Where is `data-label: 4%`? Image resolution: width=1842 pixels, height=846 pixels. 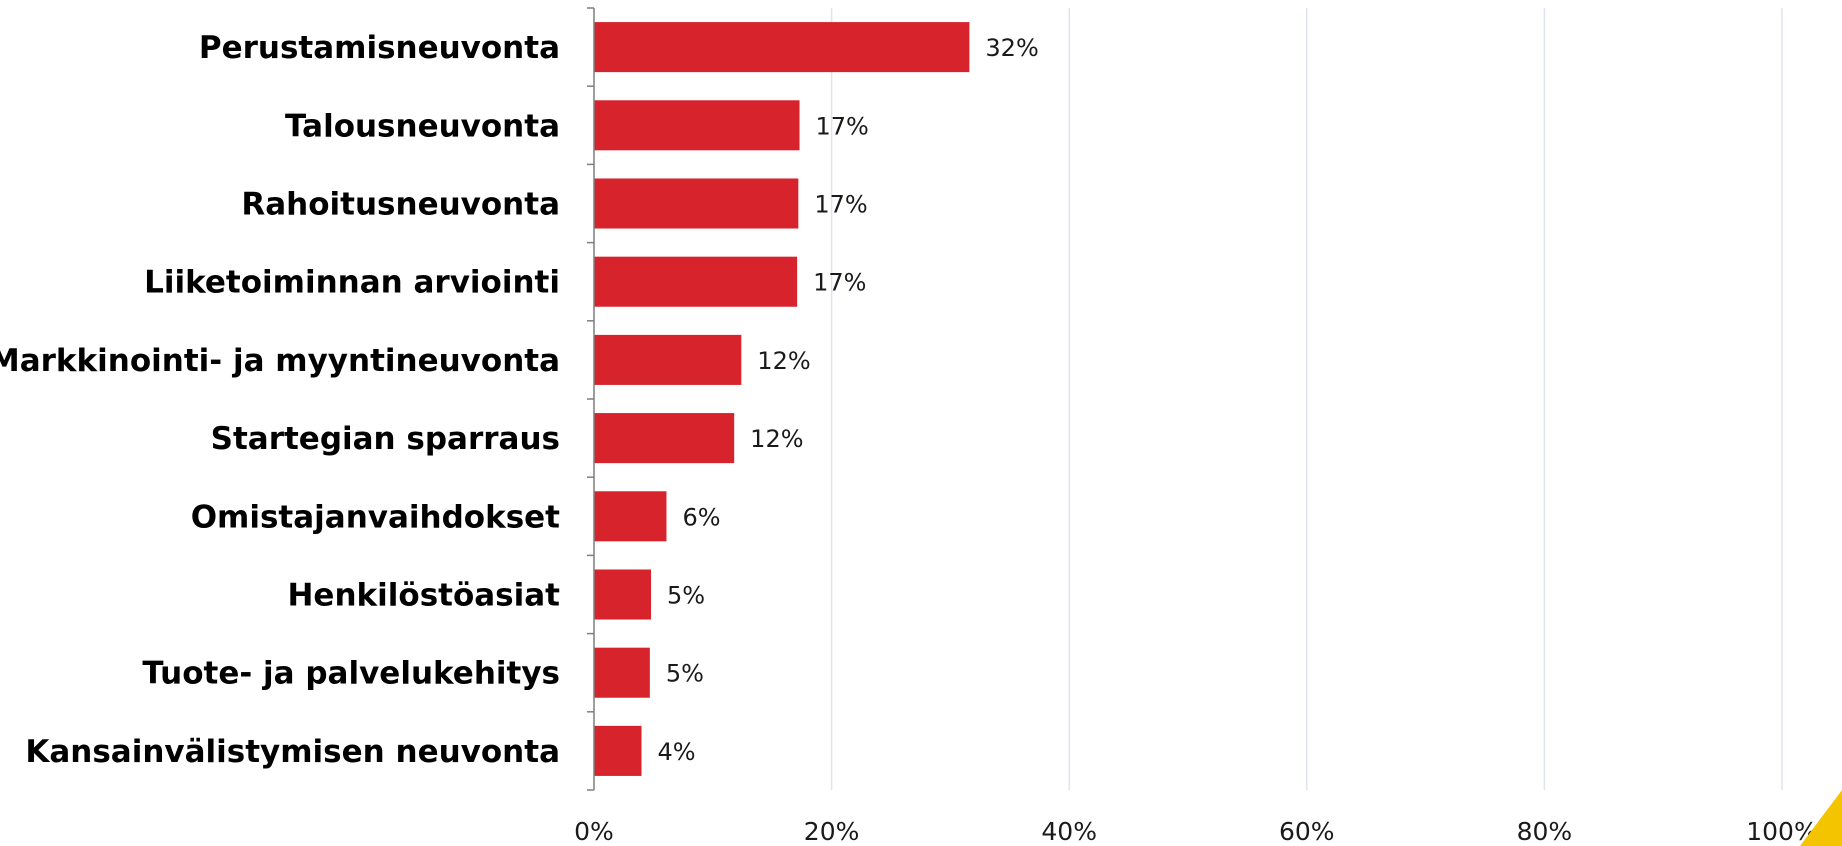
data-label: 4% is located at coordinates (677, 752).